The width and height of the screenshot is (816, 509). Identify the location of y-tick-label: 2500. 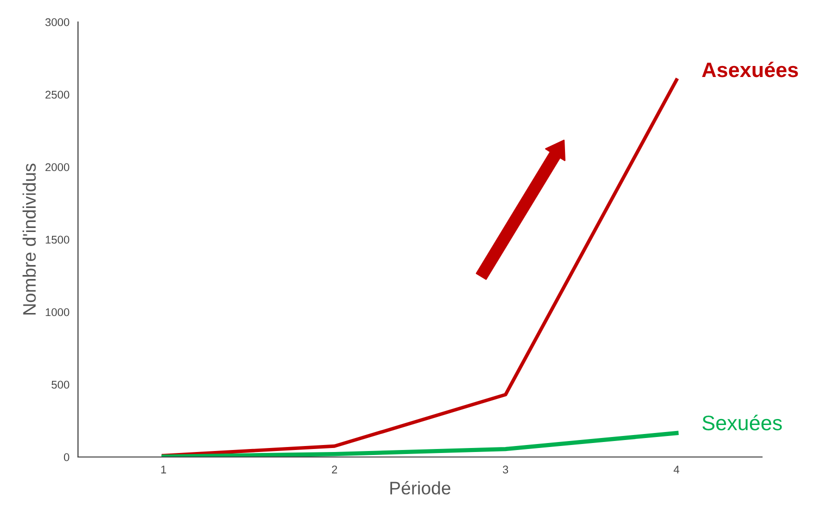
(58, 94).